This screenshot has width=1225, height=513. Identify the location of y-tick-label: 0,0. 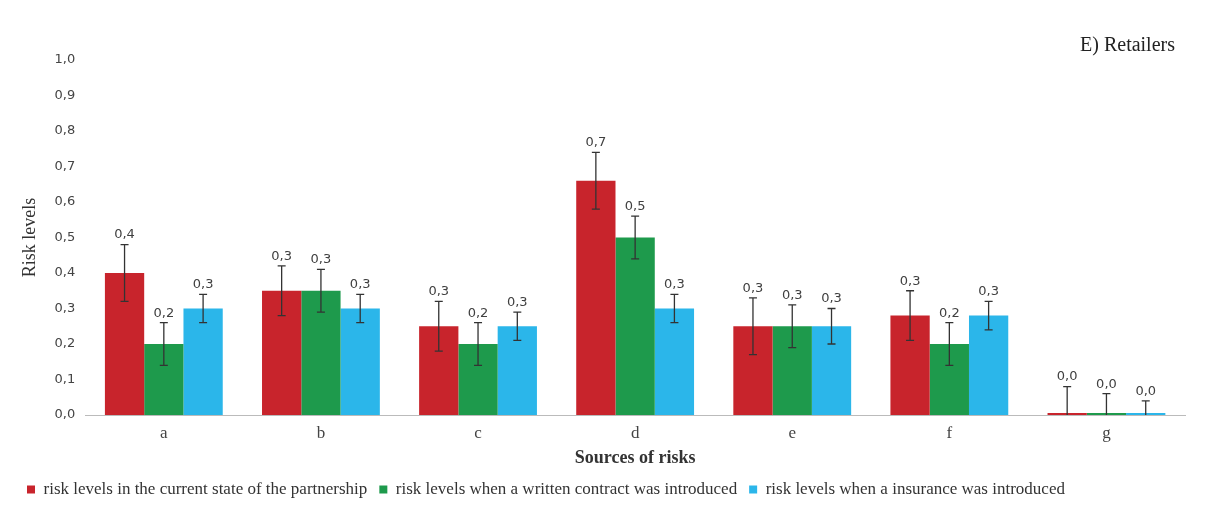
(65, 414).